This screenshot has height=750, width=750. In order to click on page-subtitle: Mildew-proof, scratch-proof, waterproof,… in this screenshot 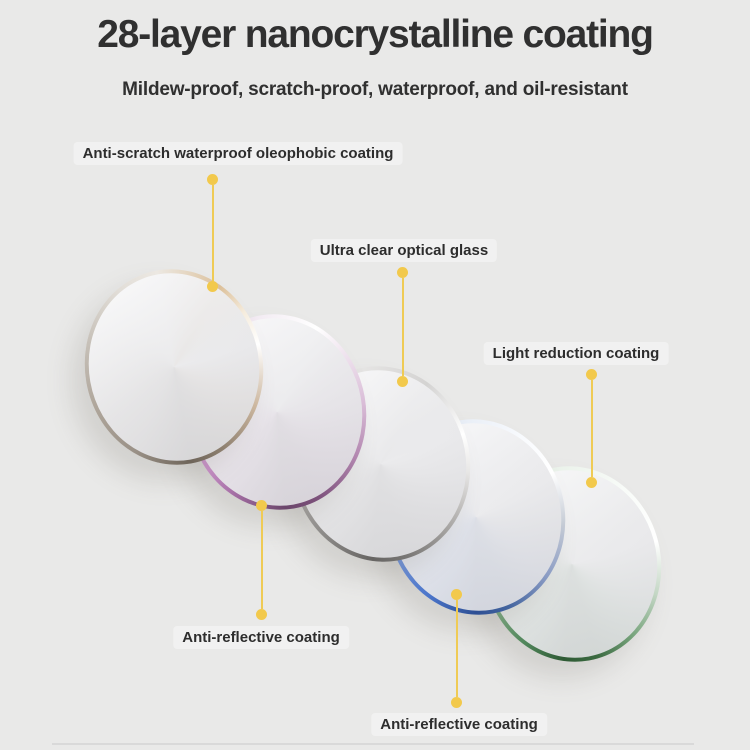, I will do `click(375, 89)`.